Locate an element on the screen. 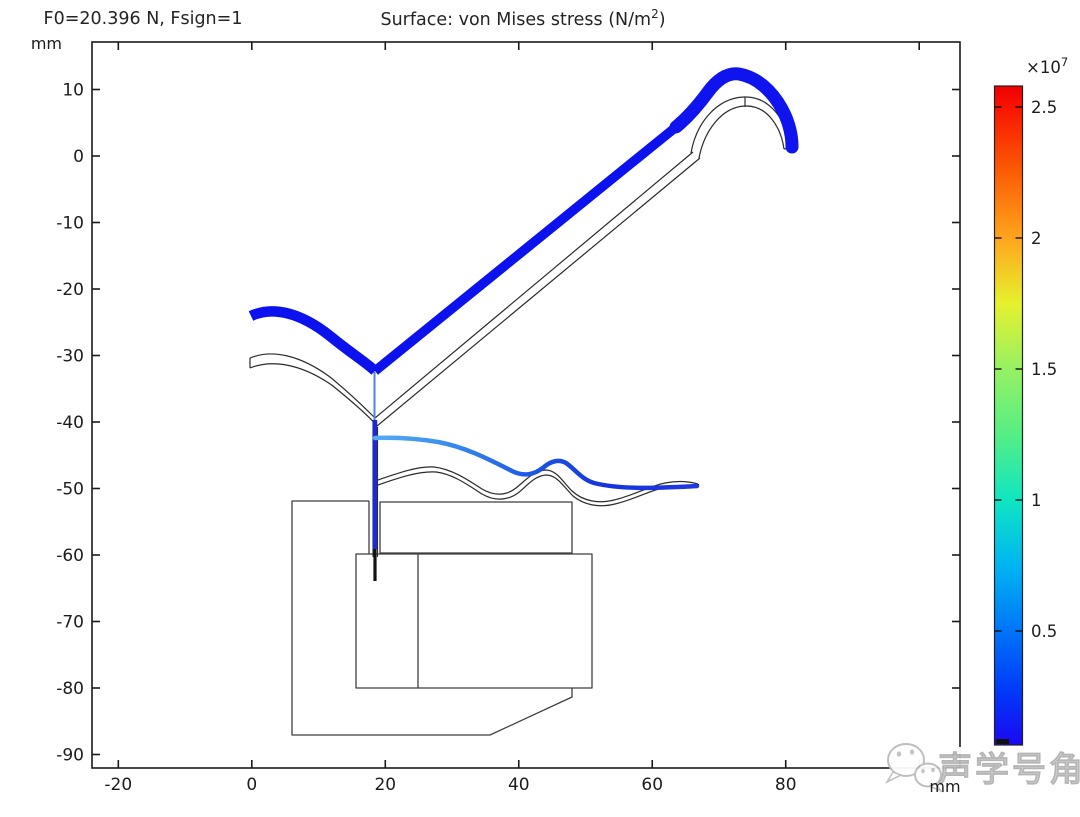 This screenshot has height=817, width=1080. plot-title-superscript: 2 is located at coordinates (655, 14).